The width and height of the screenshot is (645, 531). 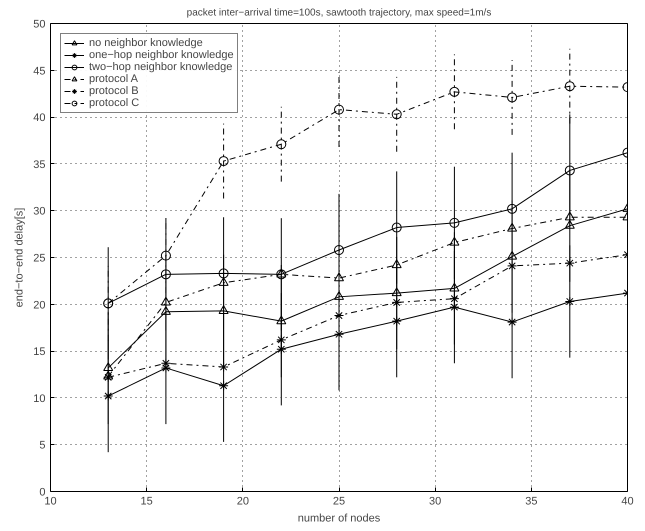 I want to click on x-tick-label: 20, so click(x=242, y=502).